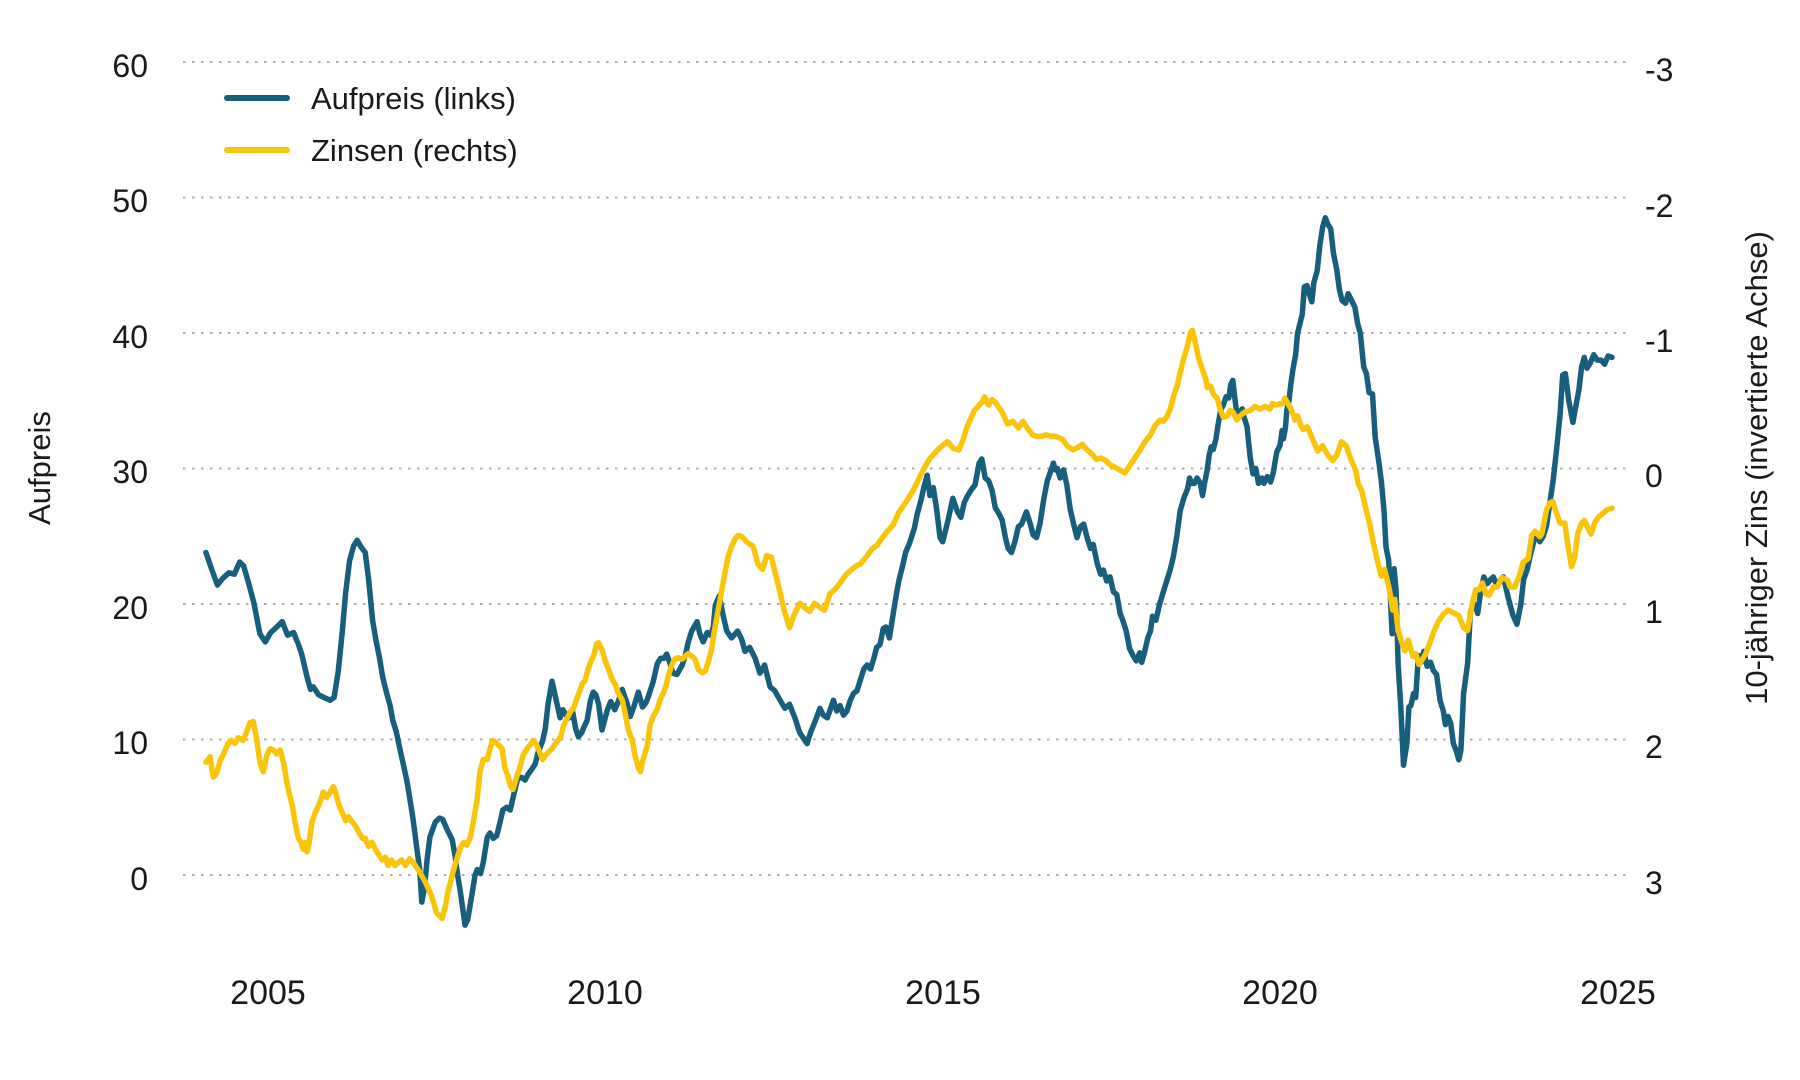 This screenshot has width=1800, height=1080. I want to click on zinsen-legend-label: Zinsen (rechts), so click(414, 150).